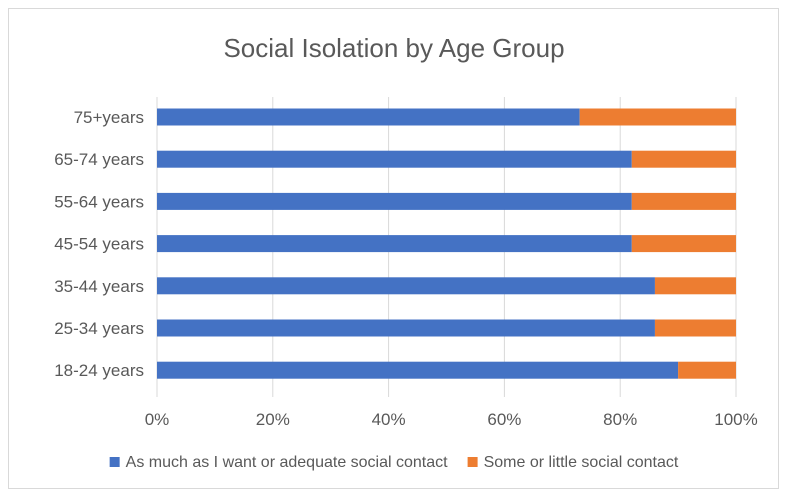  Describe the element at coordinates (581, 462) in the screenshot. I see `legend-label: Some or little social contact` at that location.